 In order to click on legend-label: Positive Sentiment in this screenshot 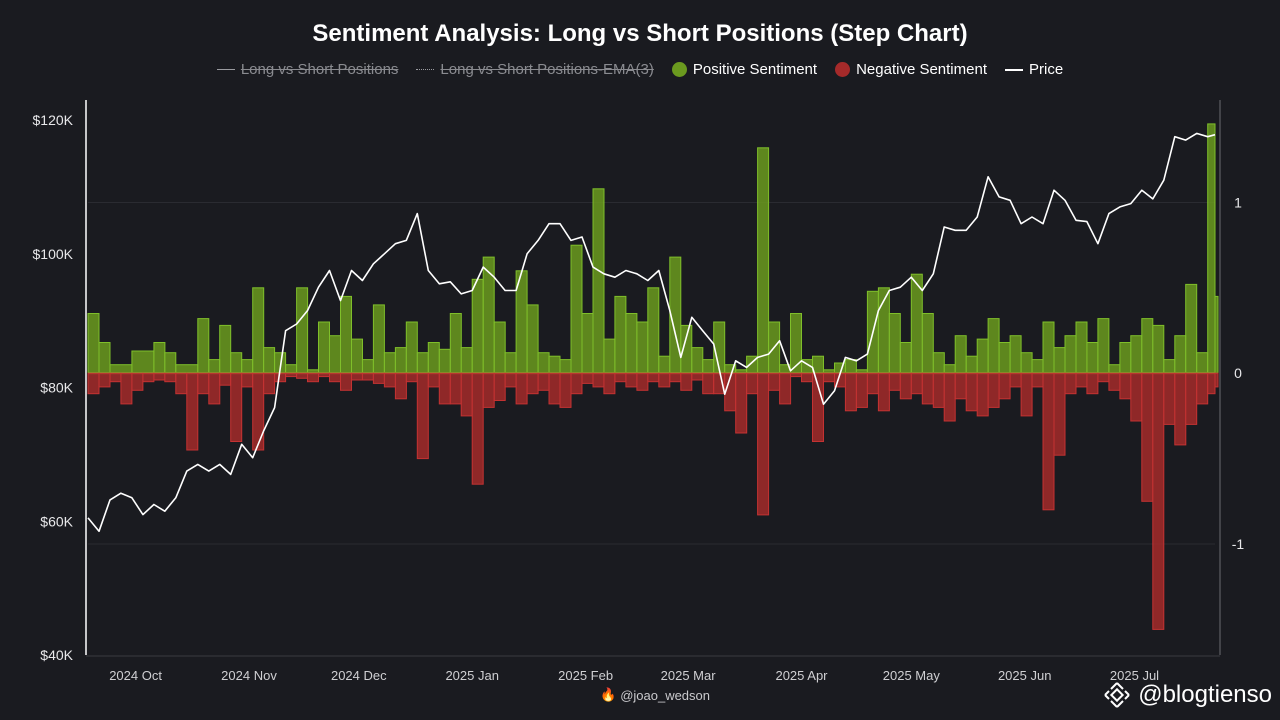, I will do `click(755, 69)`.